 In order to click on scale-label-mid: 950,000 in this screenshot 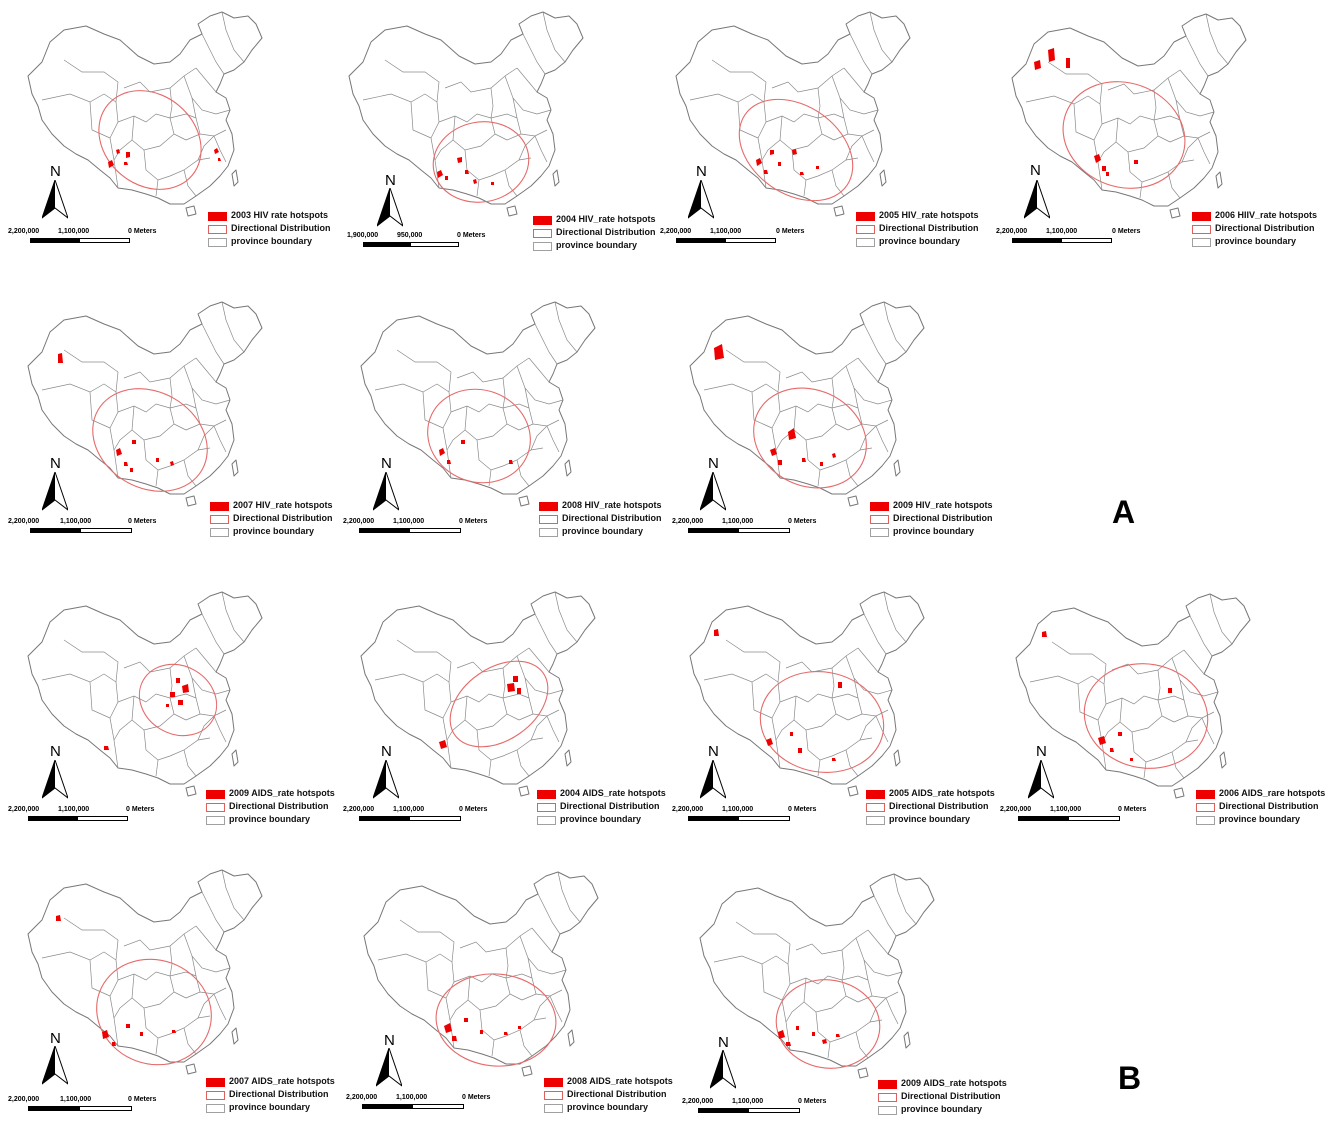, I will do `click(410, 235)`.